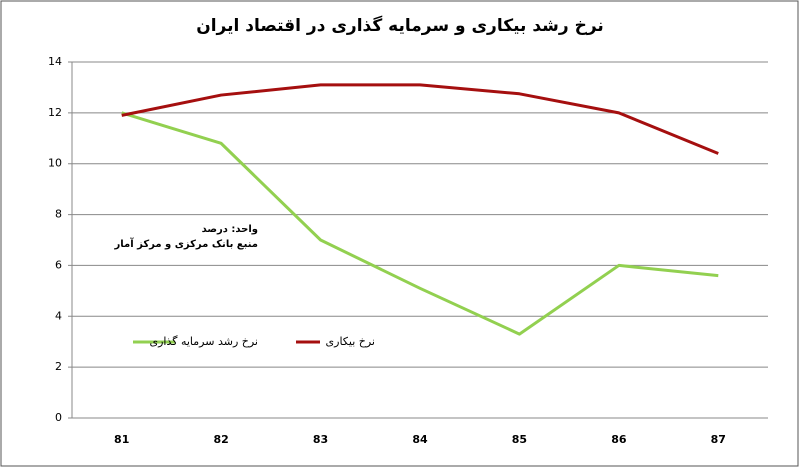 The height and width of the screenshot is (468, 800). I want to click on y-tick-label: 0, so click(58, 417).